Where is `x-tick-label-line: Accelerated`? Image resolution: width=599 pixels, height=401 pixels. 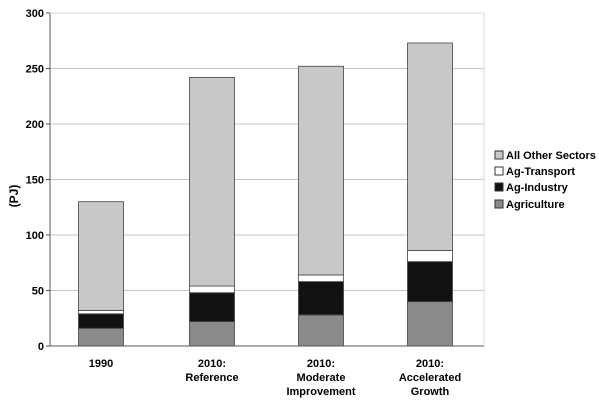 x-tick-label-line: Accelerated is located at coordinates (430, 378).